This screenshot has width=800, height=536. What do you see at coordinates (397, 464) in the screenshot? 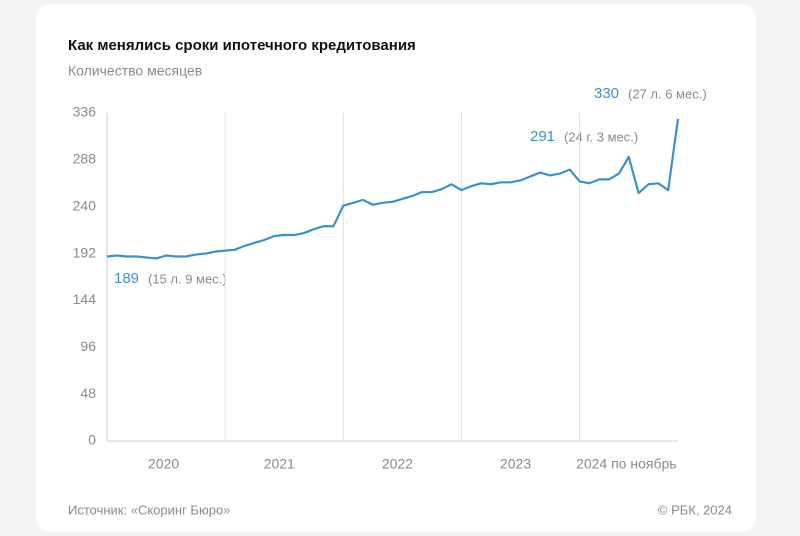
I see `x-tick-label: 2022` at bounding box center [397, 464].